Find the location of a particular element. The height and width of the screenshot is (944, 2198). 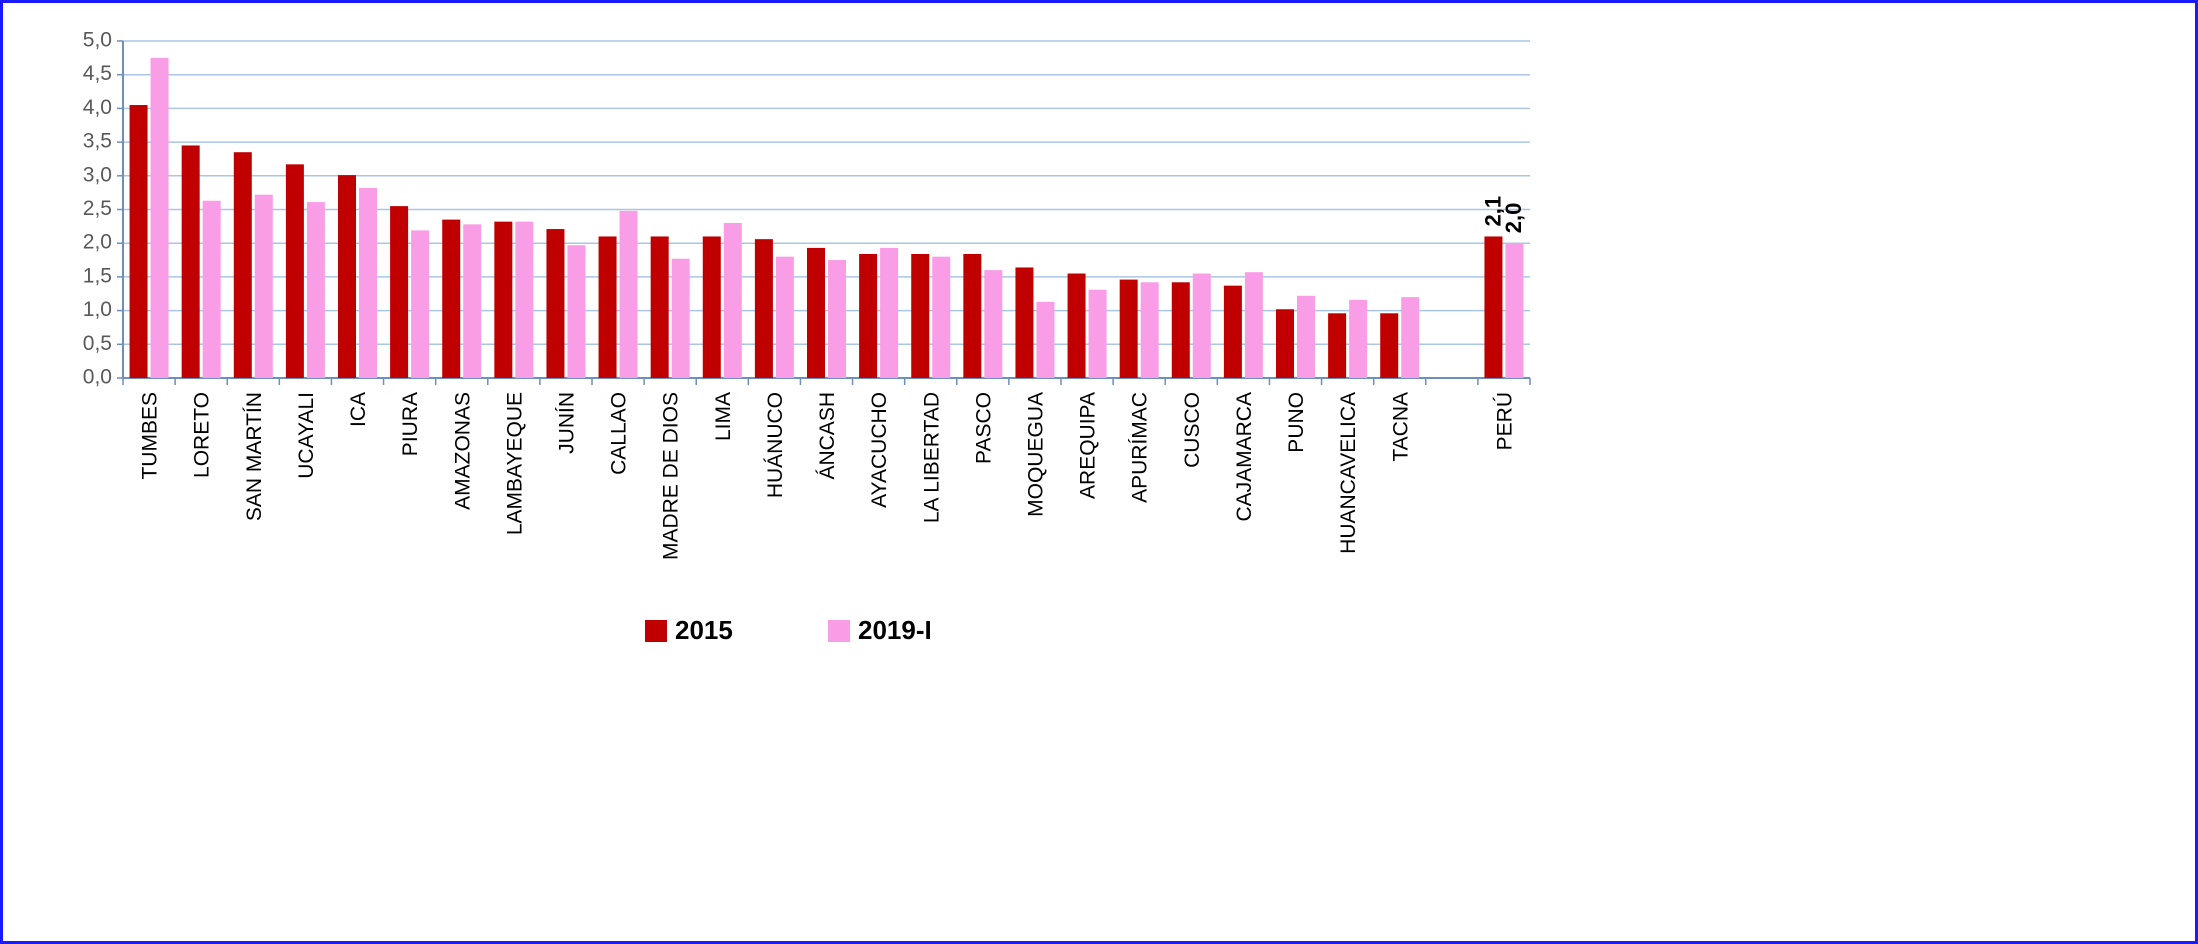

x-tick-label: LORETO is located at coordinates (202, 435).